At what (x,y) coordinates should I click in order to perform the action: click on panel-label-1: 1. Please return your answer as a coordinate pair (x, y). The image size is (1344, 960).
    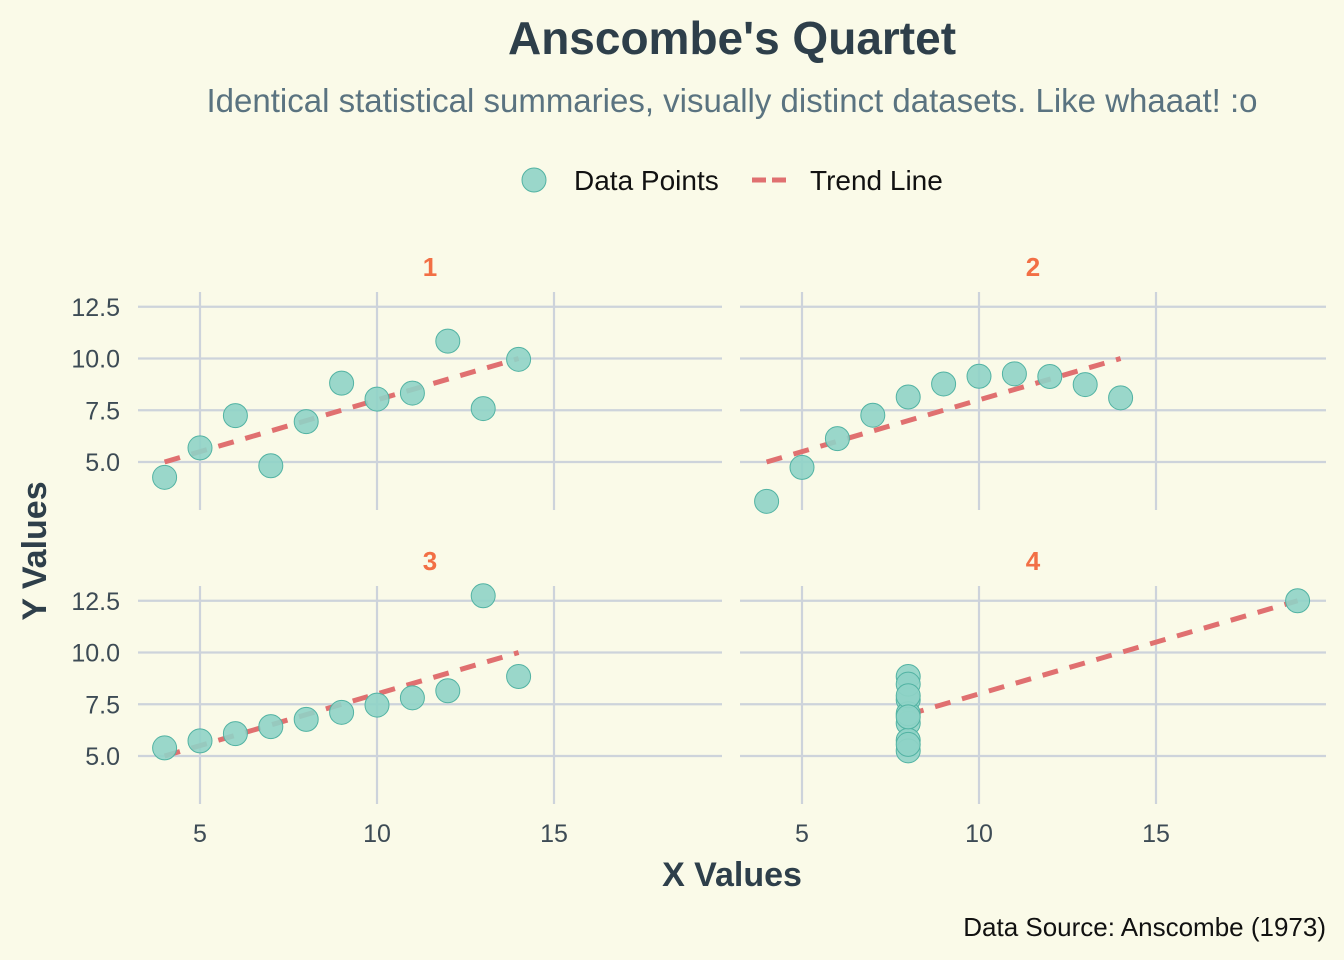
    Looking at the image, I should click on (430, 267).